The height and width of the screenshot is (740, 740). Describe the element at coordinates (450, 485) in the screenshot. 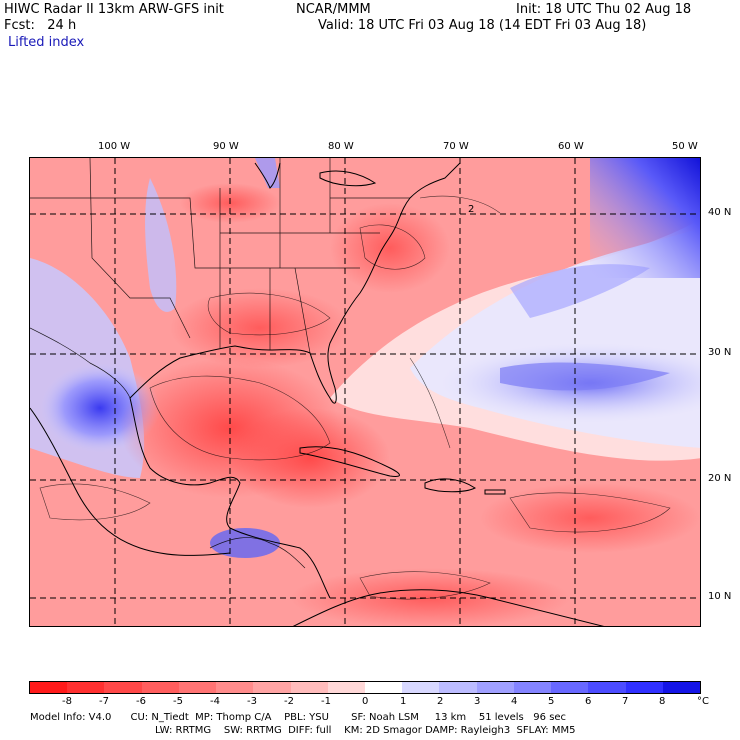

I see `hispaniola-outline` at that location.